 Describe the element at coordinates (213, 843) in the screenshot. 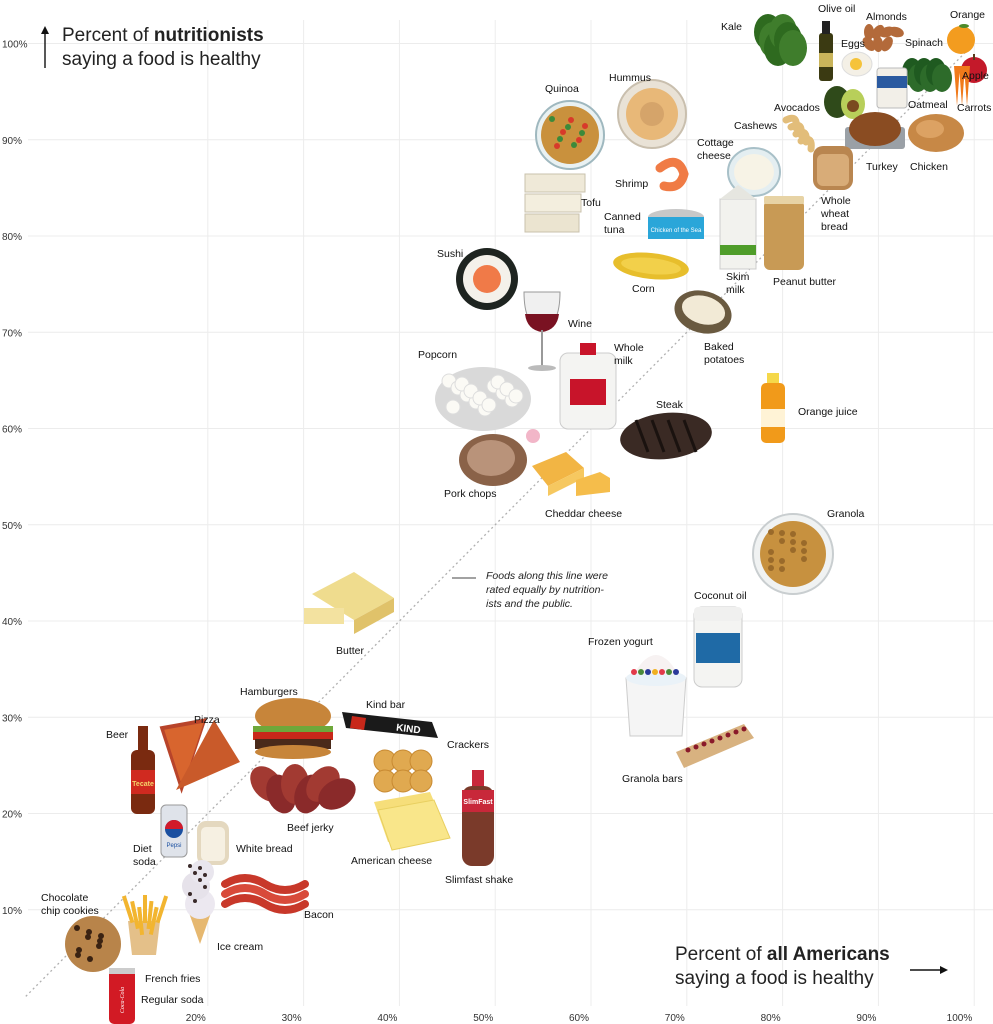

I see `food-image-white-bread` at that location.